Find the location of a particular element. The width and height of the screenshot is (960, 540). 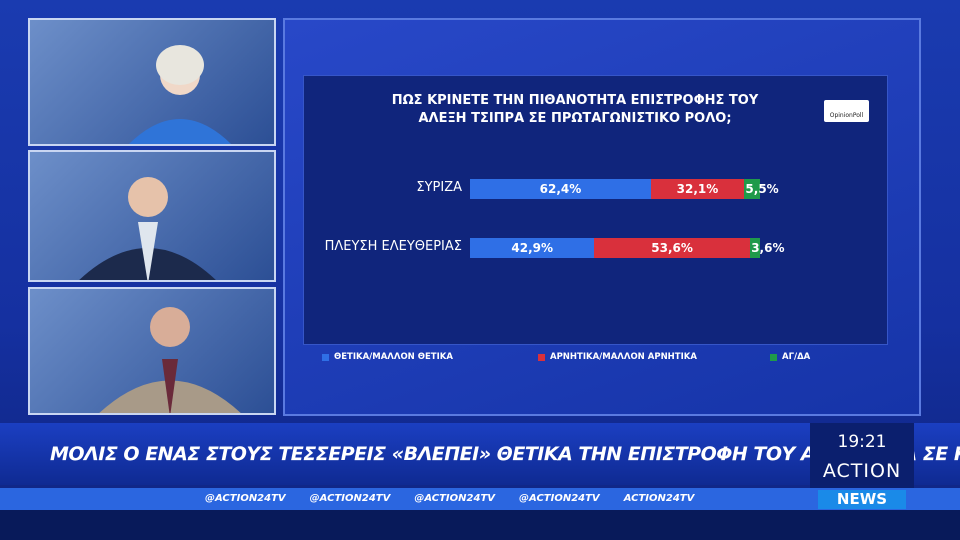

value-label: 53,6% is located at coordinates (672, 248).